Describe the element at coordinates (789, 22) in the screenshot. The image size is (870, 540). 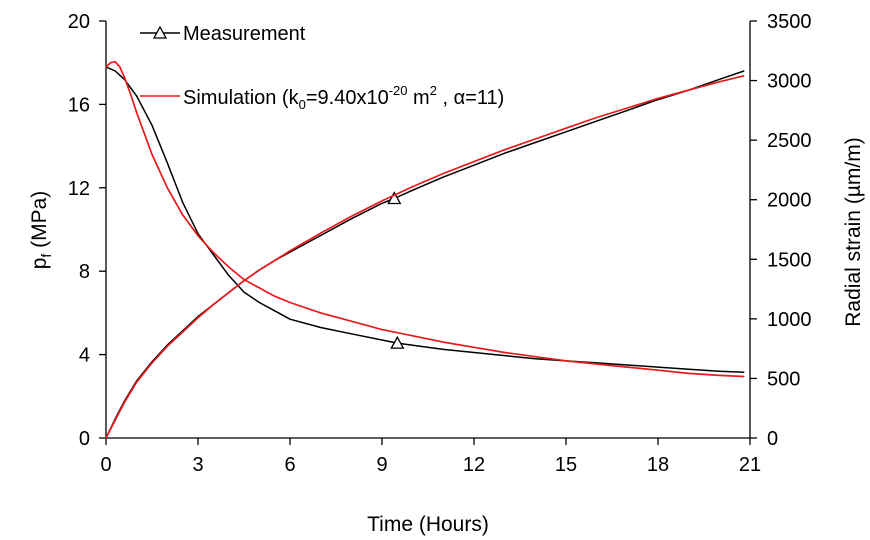
I see `y-right-tick-label: 3500` at that location.